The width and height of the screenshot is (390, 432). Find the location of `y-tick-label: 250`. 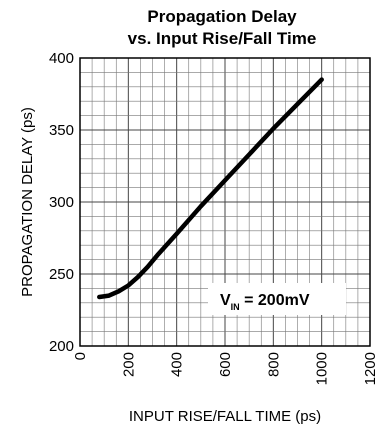

y-tick-label: 250 is located at coordinates (61, 274).